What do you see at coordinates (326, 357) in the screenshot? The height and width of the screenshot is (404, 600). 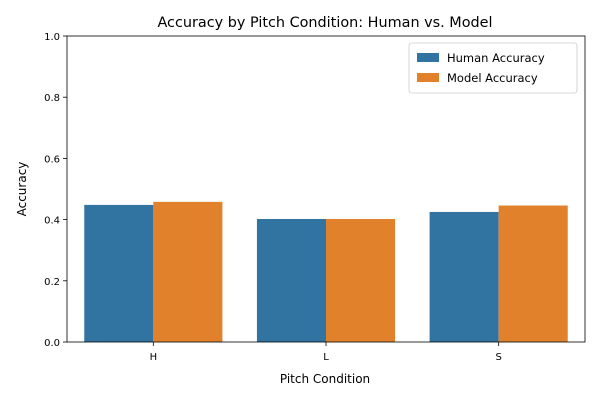 I see `x-tick-label-l: L` at bounding box center [326, 357].